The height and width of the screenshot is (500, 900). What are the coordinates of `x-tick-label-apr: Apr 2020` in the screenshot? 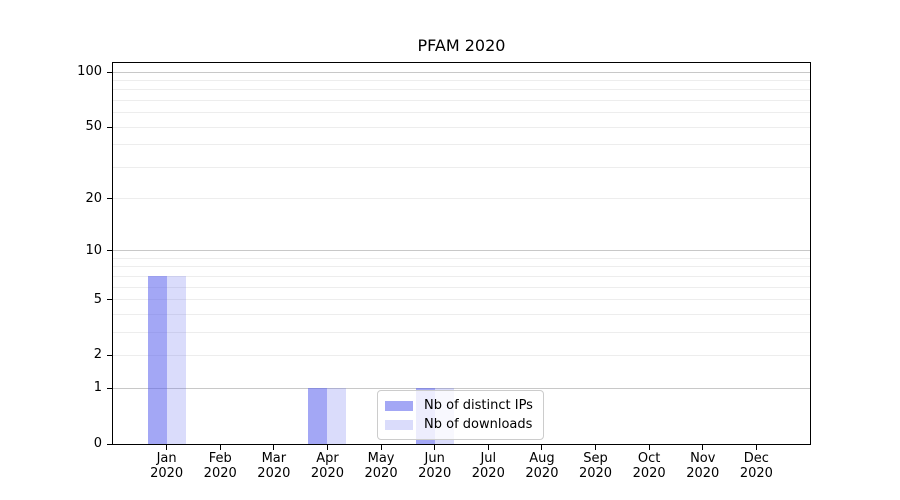 It's located at (327, 466).